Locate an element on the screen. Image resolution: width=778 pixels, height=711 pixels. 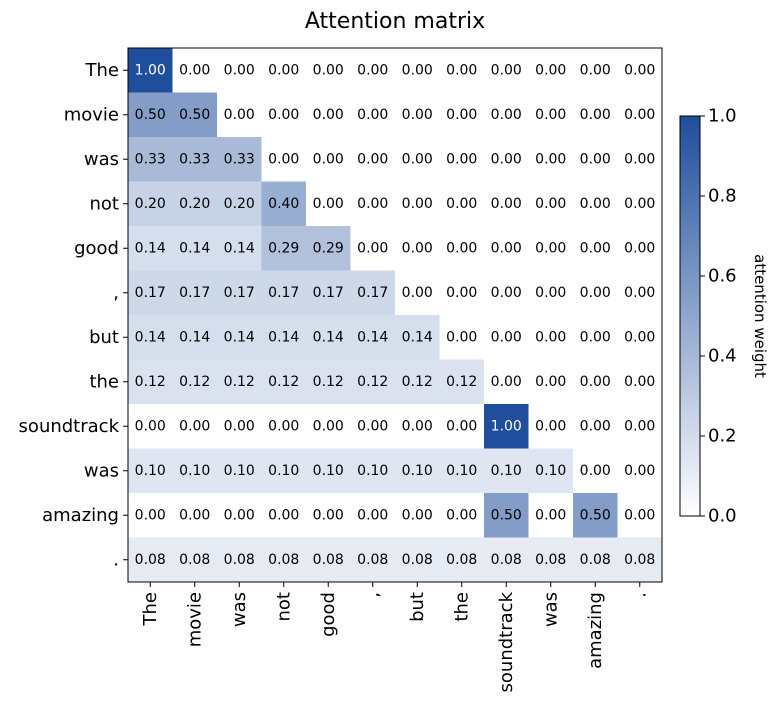
colorbar-ticks: 0.0 0.2 0.4 0.6 0.8 1.0 is located at coordinates (718, 316).